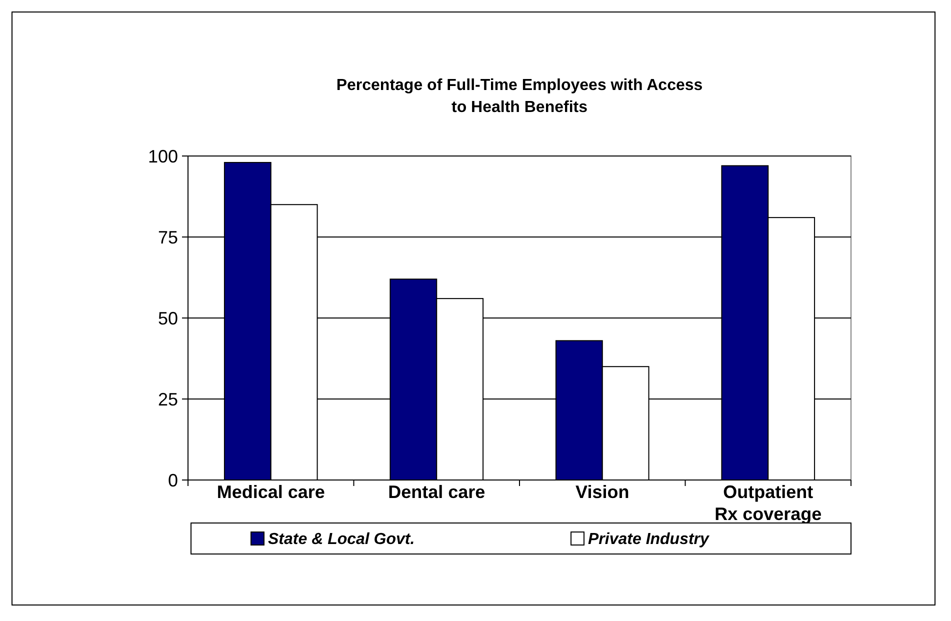 This screenshot has width=951, height=621. I want to click on y-tick-label: 25, so click(168, 399).